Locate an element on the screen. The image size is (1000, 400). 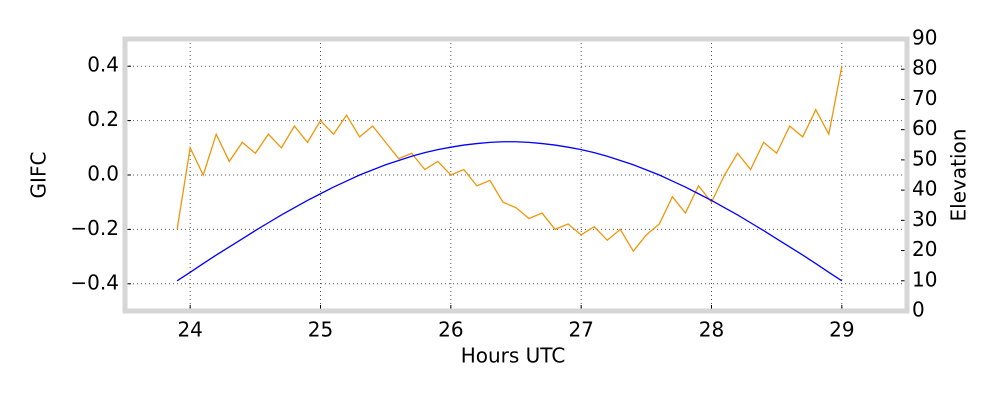
y2-tick-label: 80 is located at coordinates (924, 68).